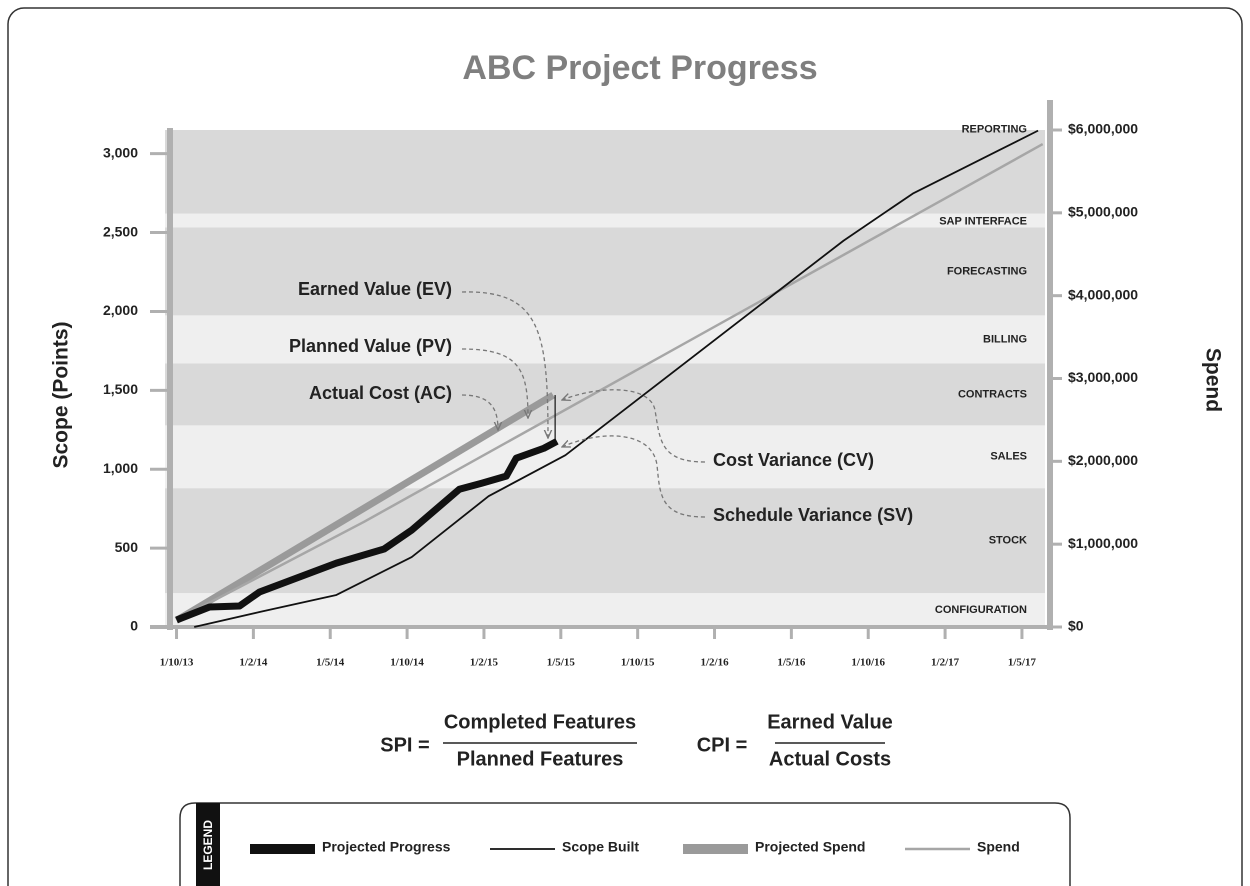 The image size is (1250, 886). I want to click on x-tick-label: 1/2/16, so click(714, 663).